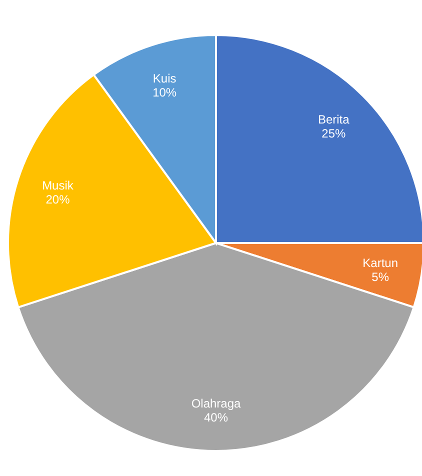  I want to click on slice-label: Kuis, so click(164, 79).